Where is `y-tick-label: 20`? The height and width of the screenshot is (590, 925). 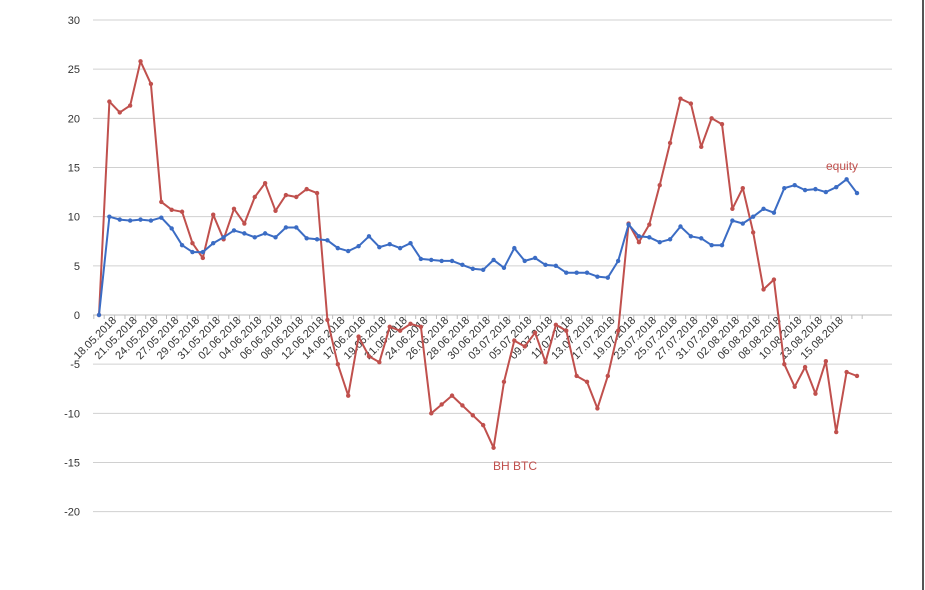
y-tick-label: 20 is located at coordinates (74, 119).